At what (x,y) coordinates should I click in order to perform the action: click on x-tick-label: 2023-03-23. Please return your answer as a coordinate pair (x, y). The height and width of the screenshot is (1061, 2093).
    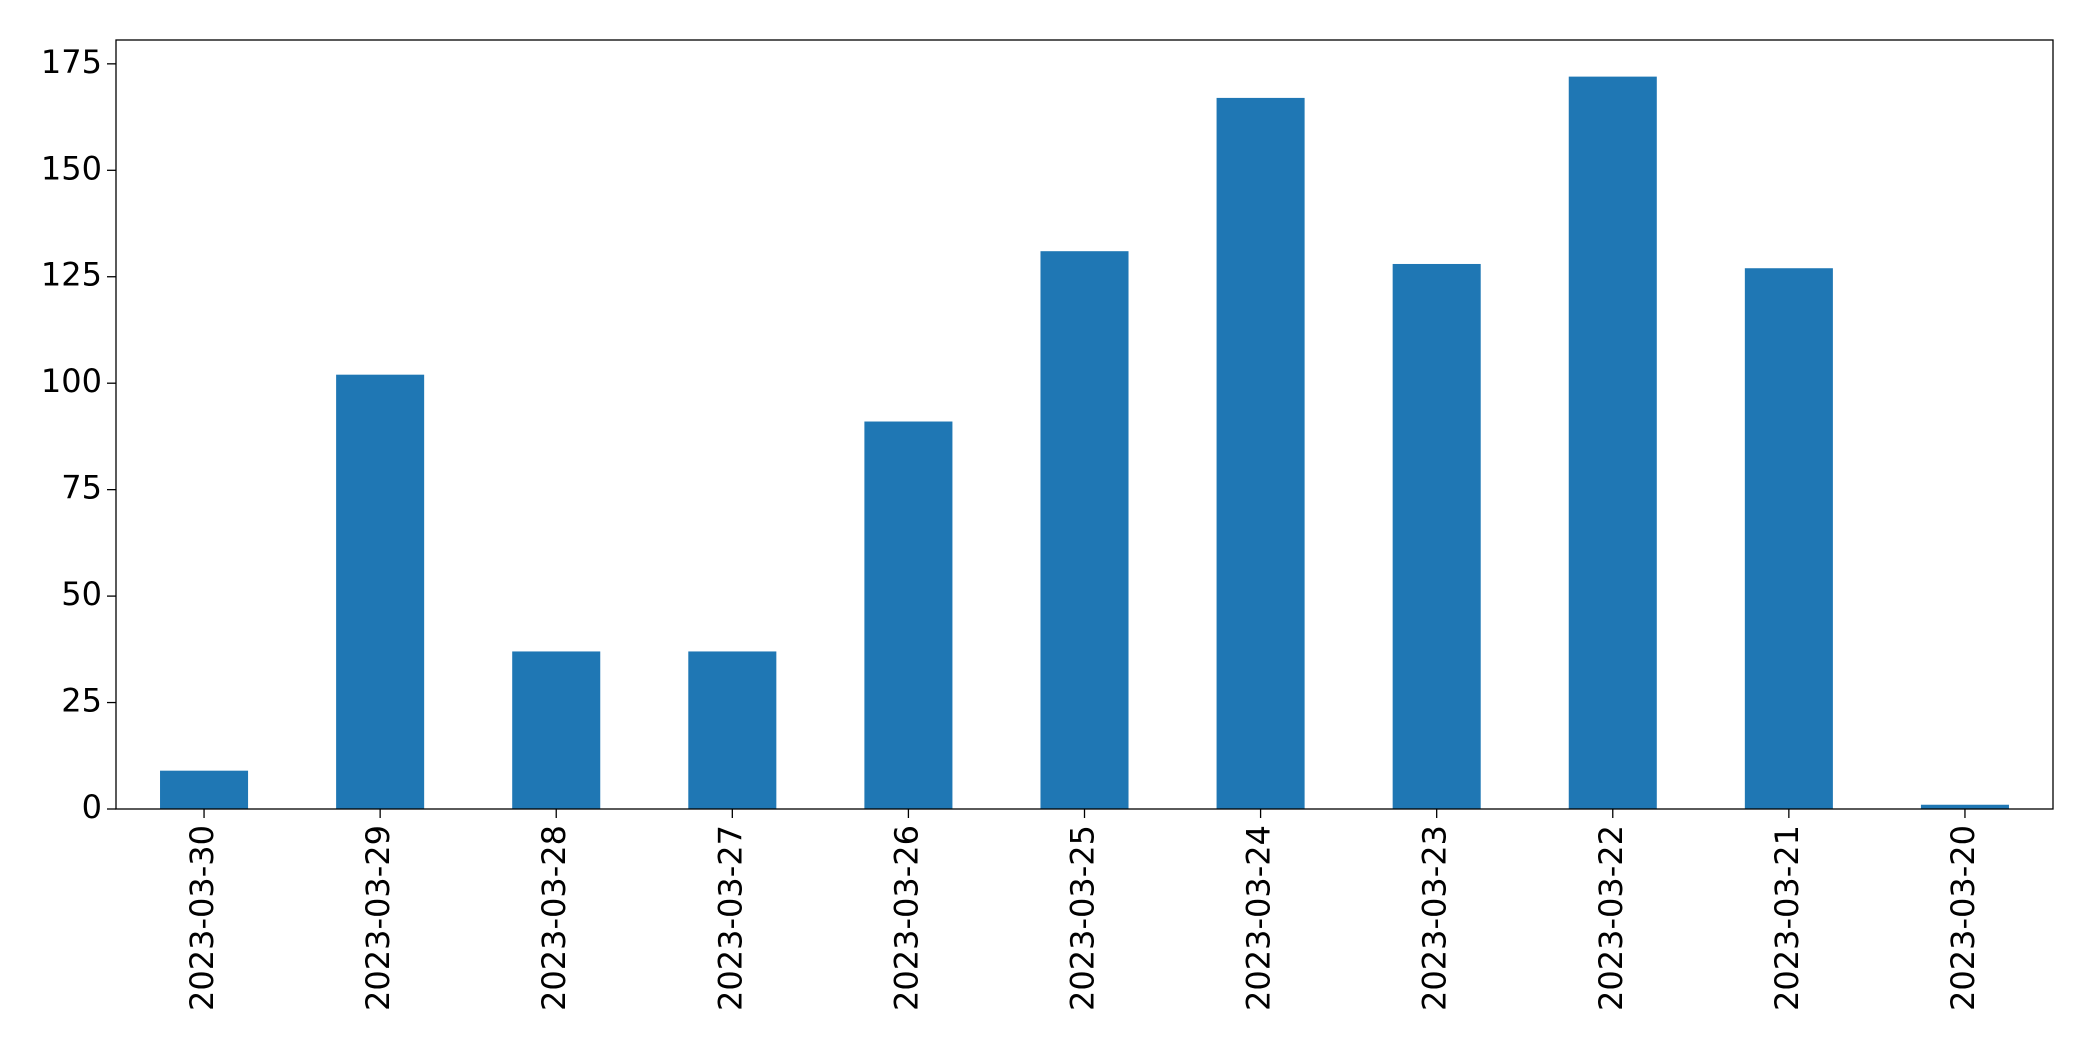
    Looking at the image, I should click on (1435, 918).